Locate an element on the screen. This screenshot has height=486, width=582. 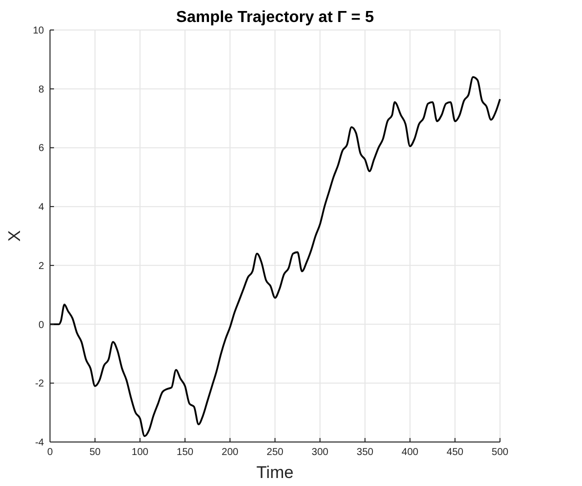
y-tick-label: 2 is located at coordinates (41, 266).